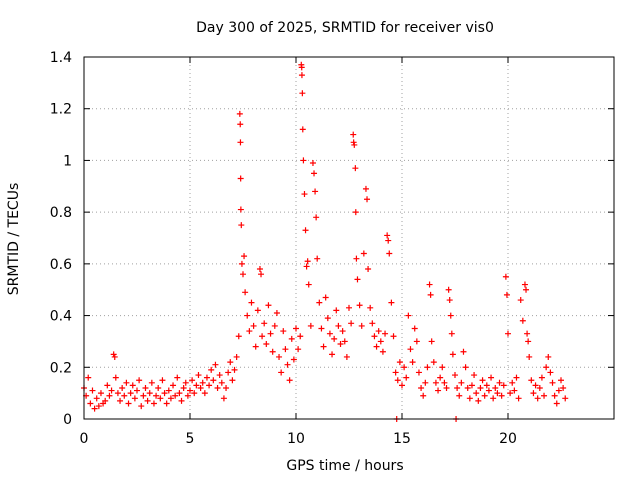 The image size is (640, 480). What do you see at coordinates (61, 368) in the screenshot?
I see `y-tick-label: 0.2` at bounding box center [61, 368].